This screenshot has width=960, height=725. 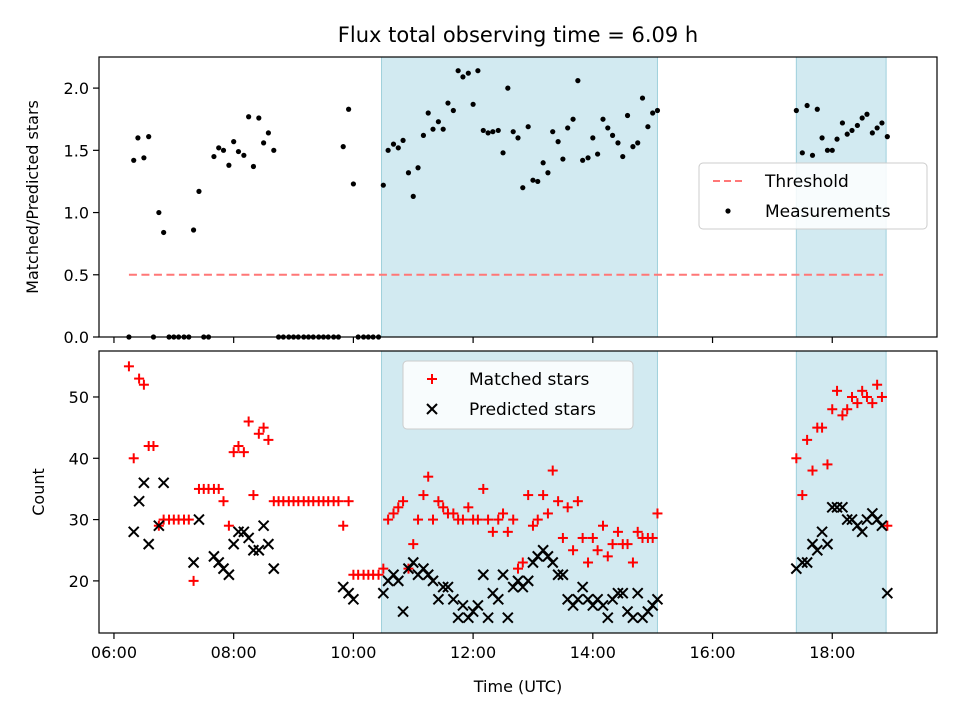 What do you see at coordinates (76, 213) in the screenshot?
I see `y-tick-label-2: 1.0` at bounding box center [76, 213].